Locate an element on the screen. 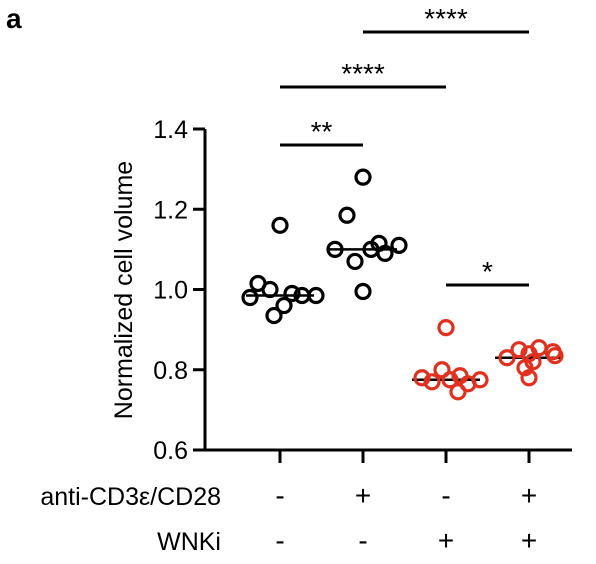  significance-label: * is located at coordinates (487, 271).